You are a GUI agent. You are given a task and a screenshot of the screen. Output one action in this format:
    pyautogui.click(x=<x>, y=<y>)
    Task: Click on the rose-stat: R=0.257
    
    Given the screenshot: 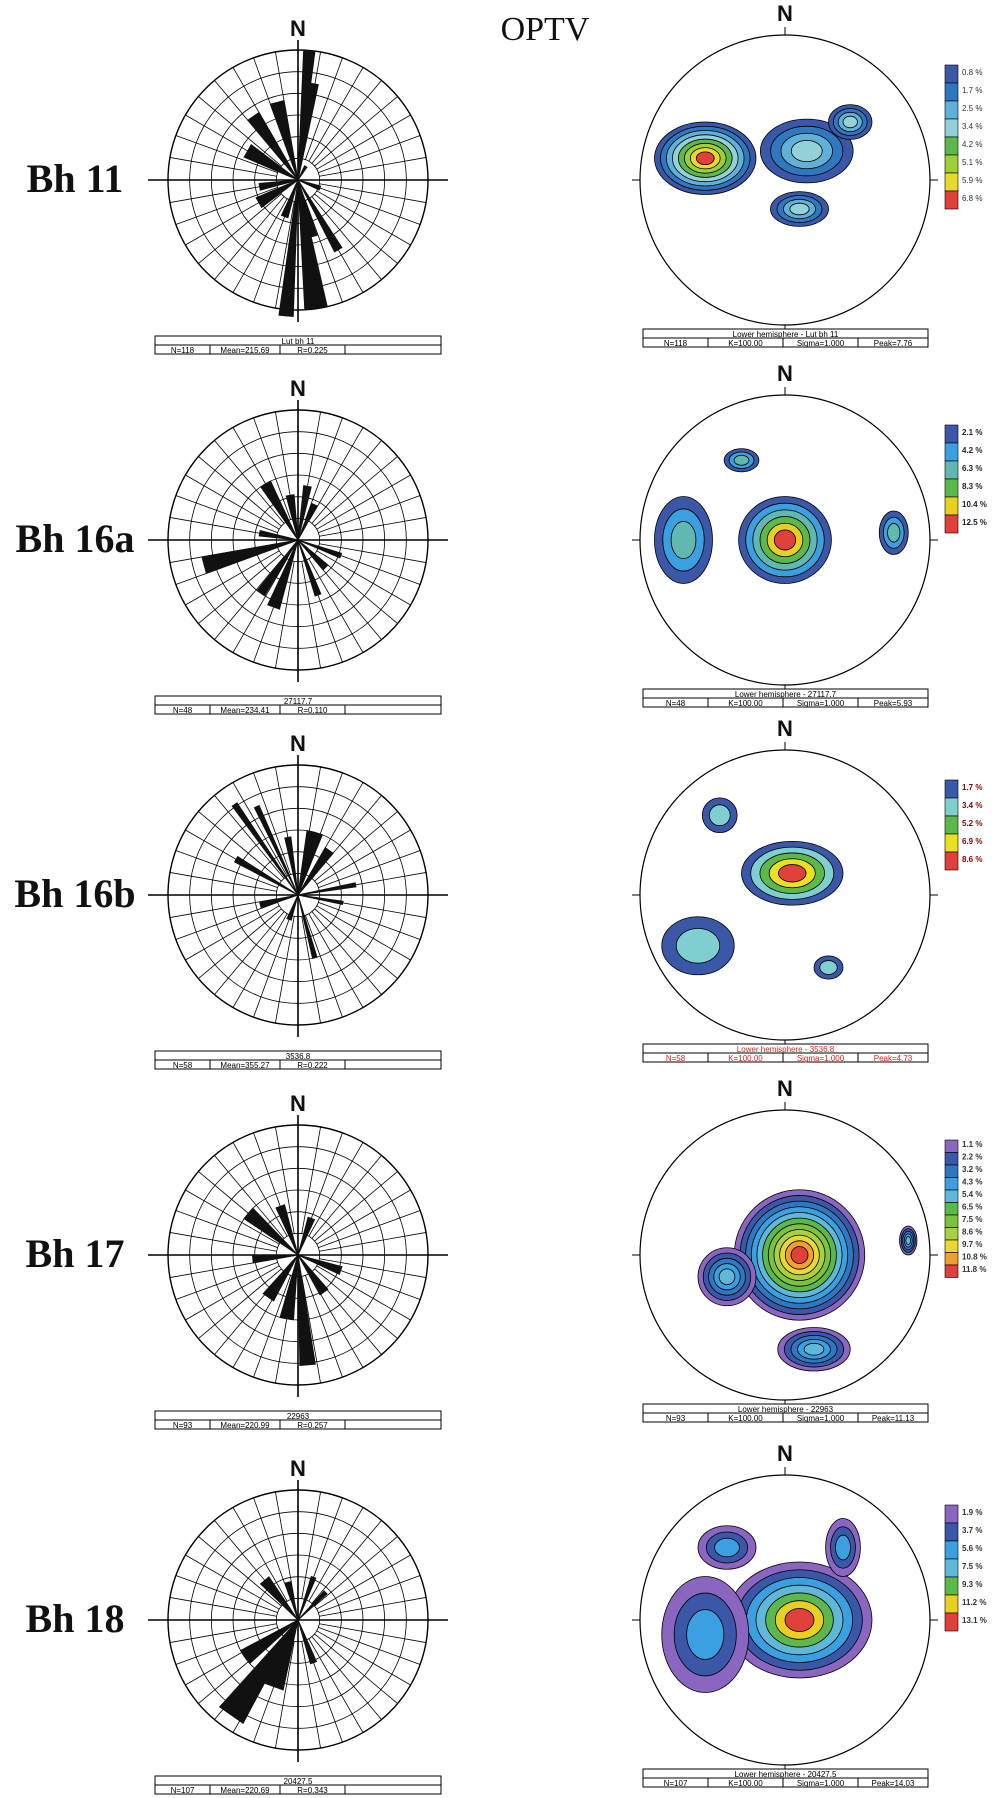 What is the action you would take?
    pyautogui.click(x=312, y=1425)
    